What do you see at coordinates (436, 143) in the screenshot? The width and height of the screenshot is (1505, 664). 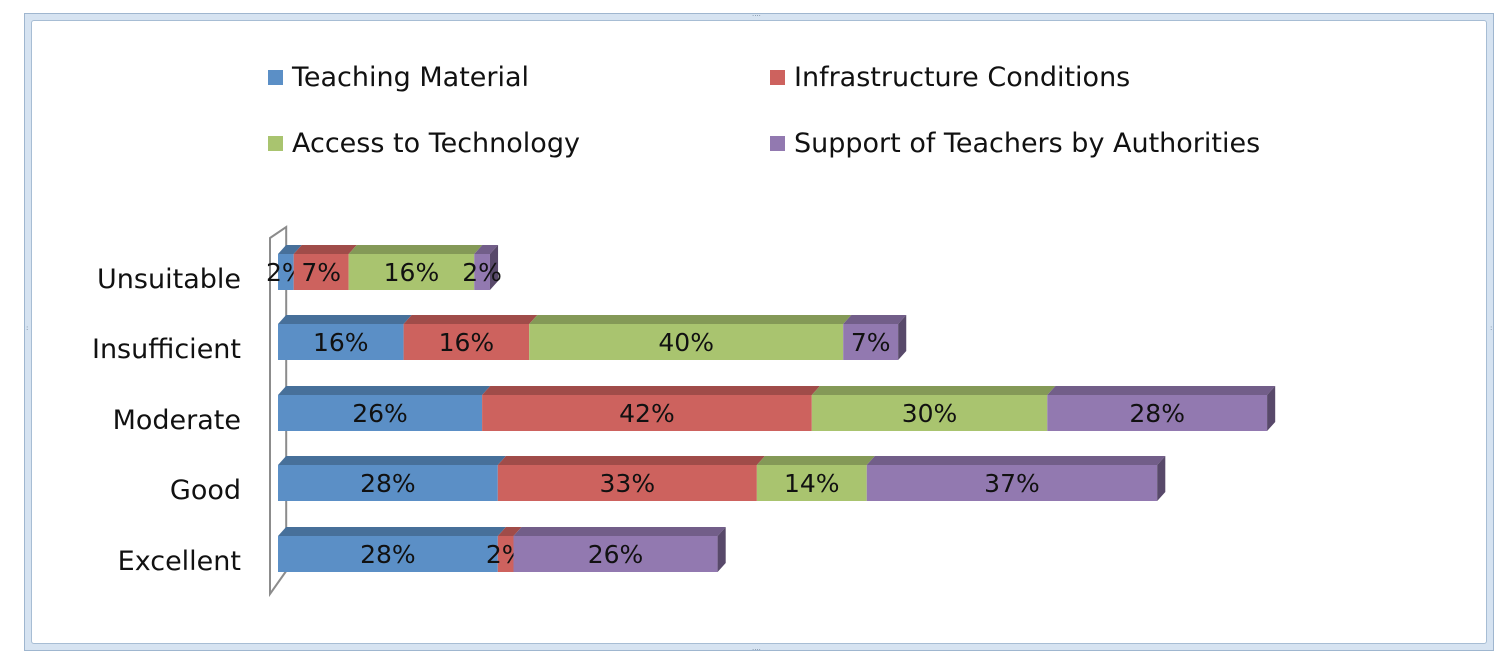 I see `legend-label: Access to Technology` at bounding box center [436, 143].